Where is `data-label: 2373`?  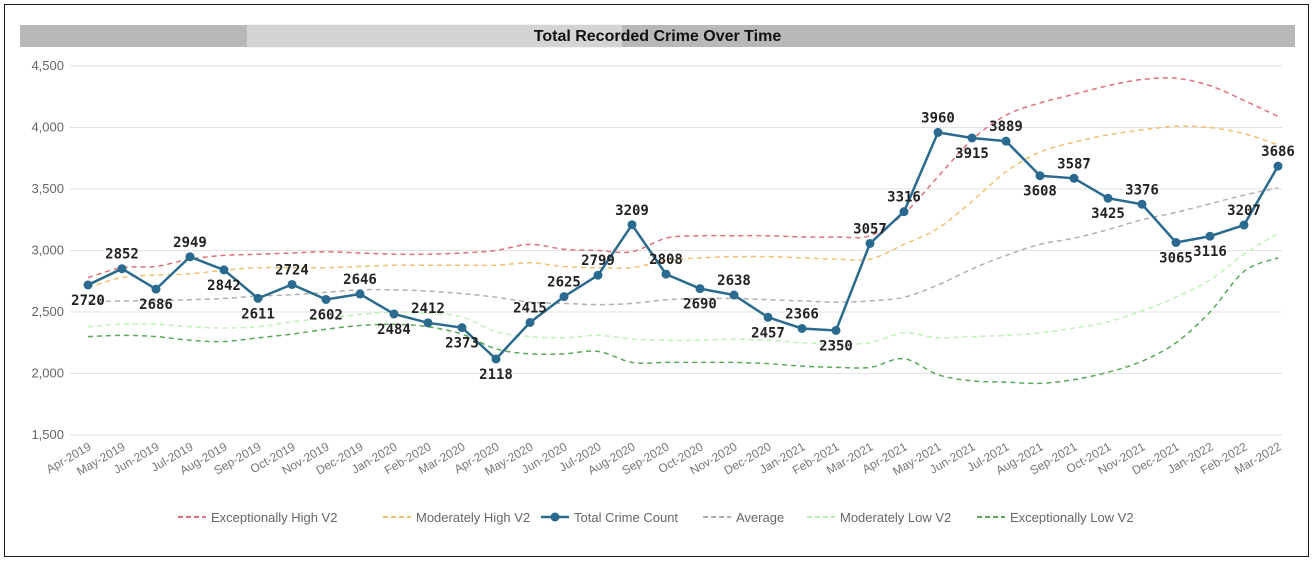
data-label: 2373 is located at coordinates (462, 344).